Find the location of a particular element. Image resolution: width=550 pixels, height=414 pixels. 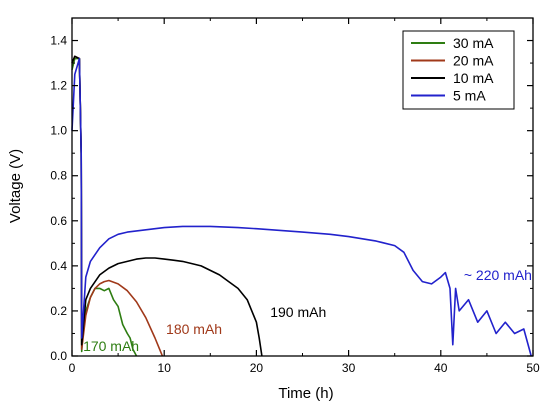

legend-label: 5 mA is located at coordinates (469, 96).